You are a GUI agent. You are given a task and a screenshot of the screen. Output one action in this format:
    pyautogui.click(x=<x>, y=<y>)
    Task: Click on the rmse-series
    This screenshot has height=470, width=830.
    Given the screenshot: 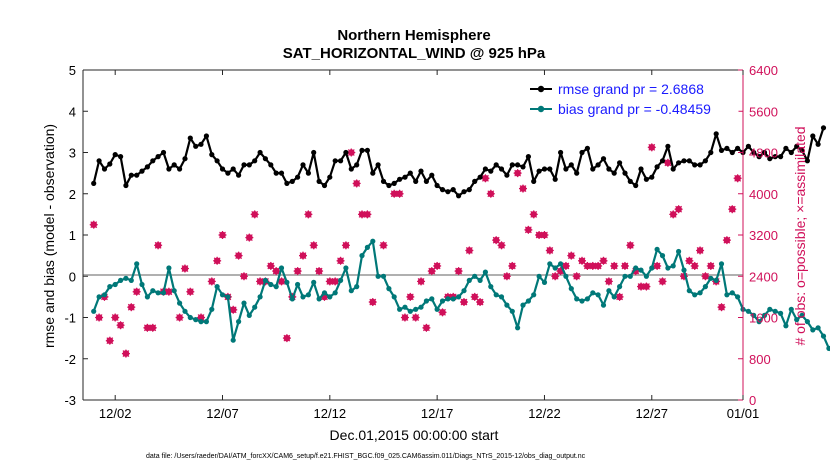 What is the action you would take?
    pyautogui.click(x=459, y=162)
    